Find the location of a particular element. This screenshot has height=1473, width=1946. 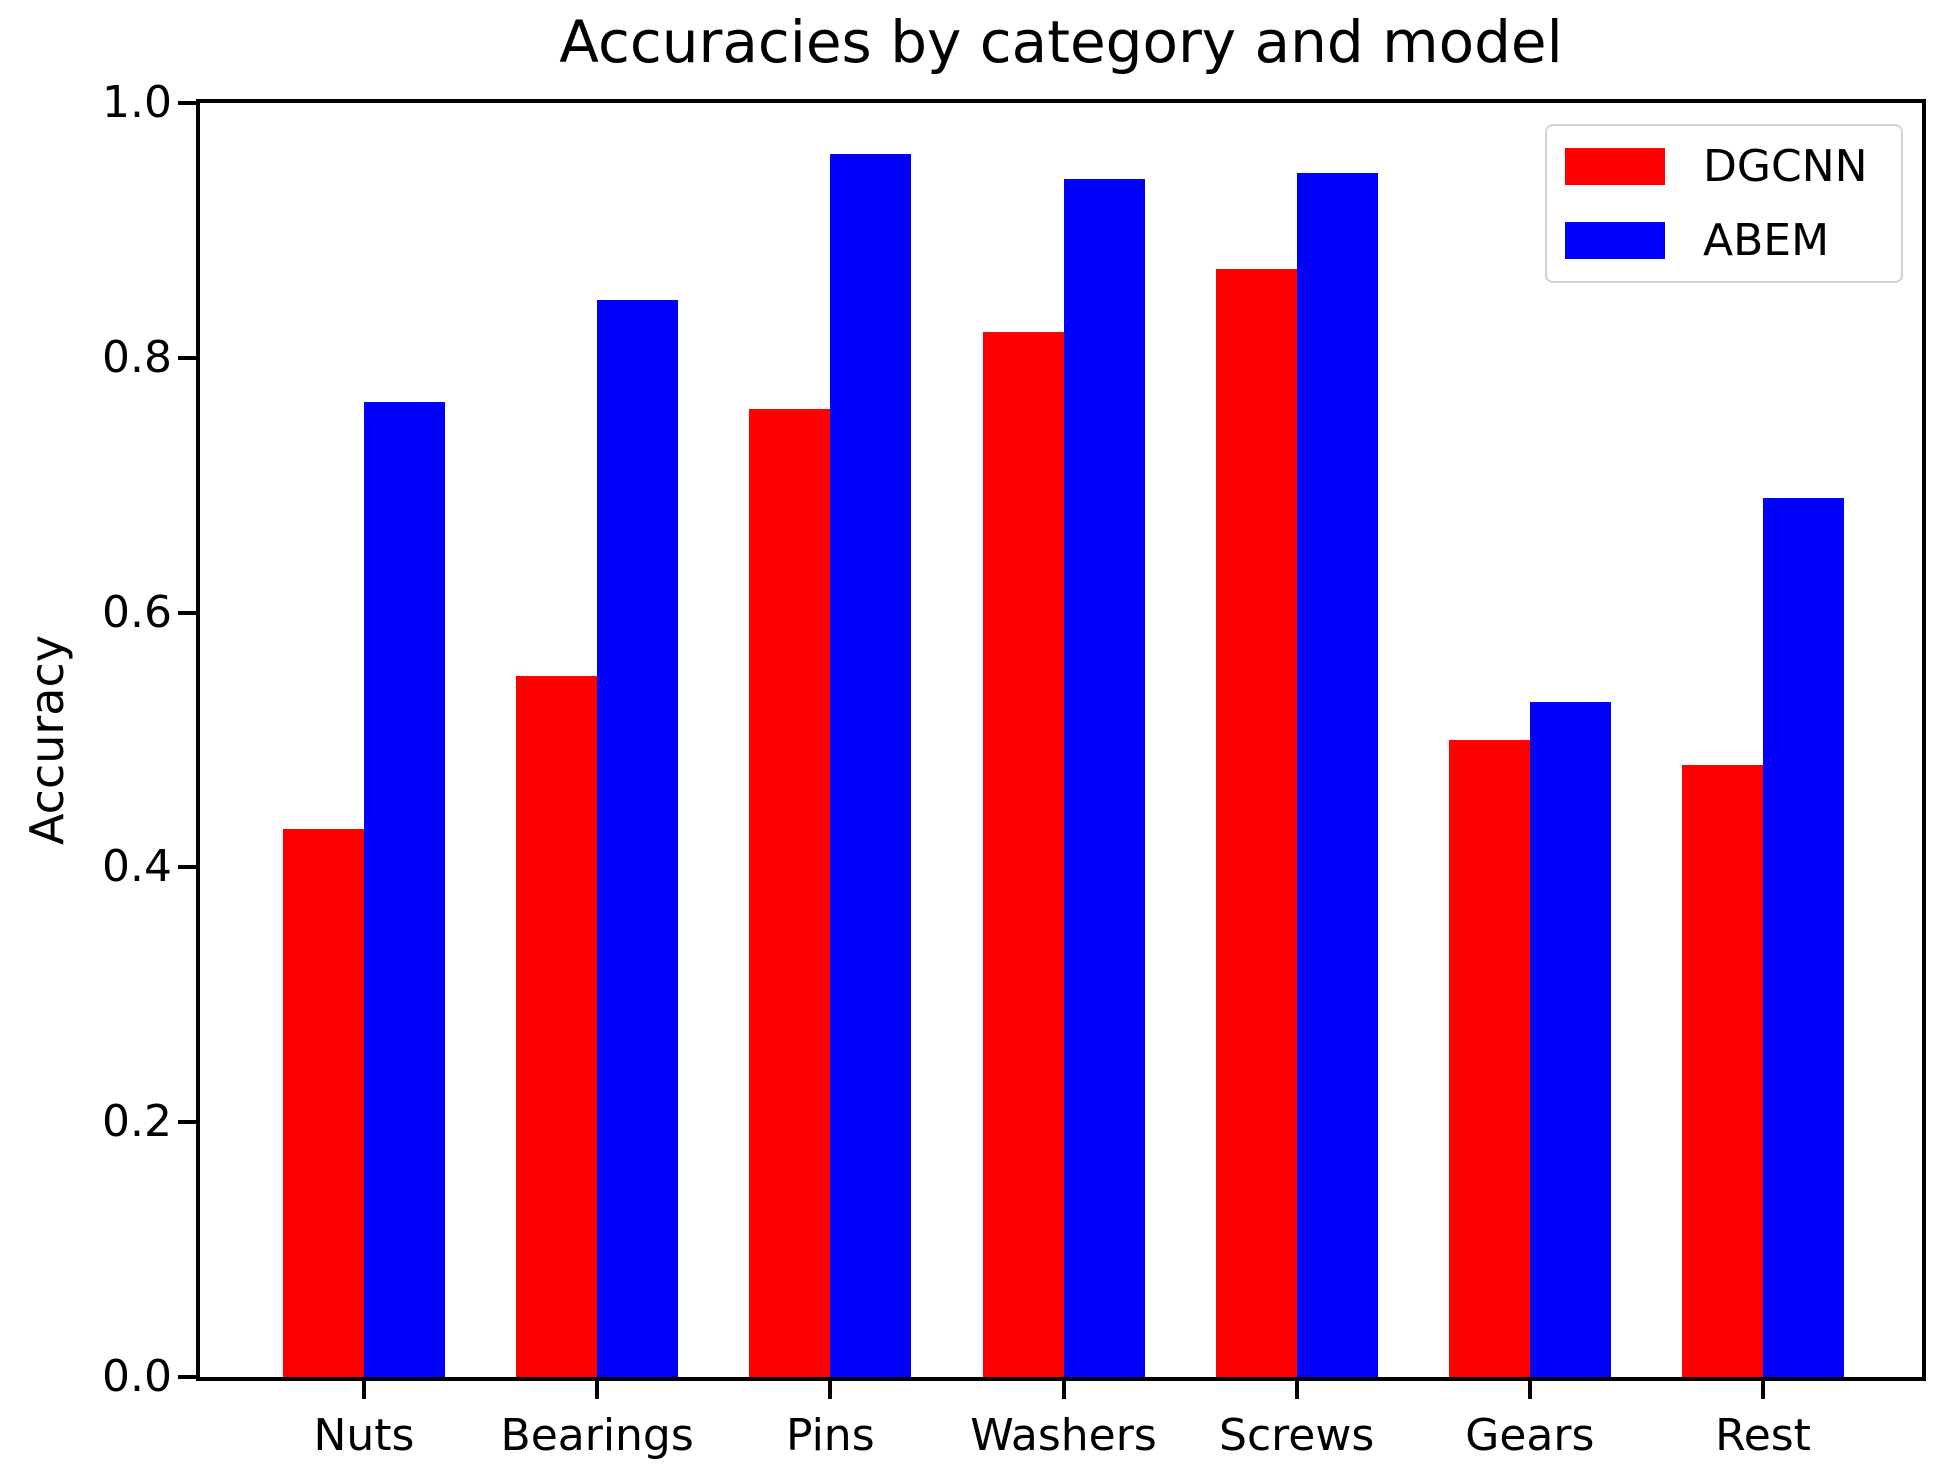

y-tick-label-0.8: 0.8 is located at coordinates (137, 357).